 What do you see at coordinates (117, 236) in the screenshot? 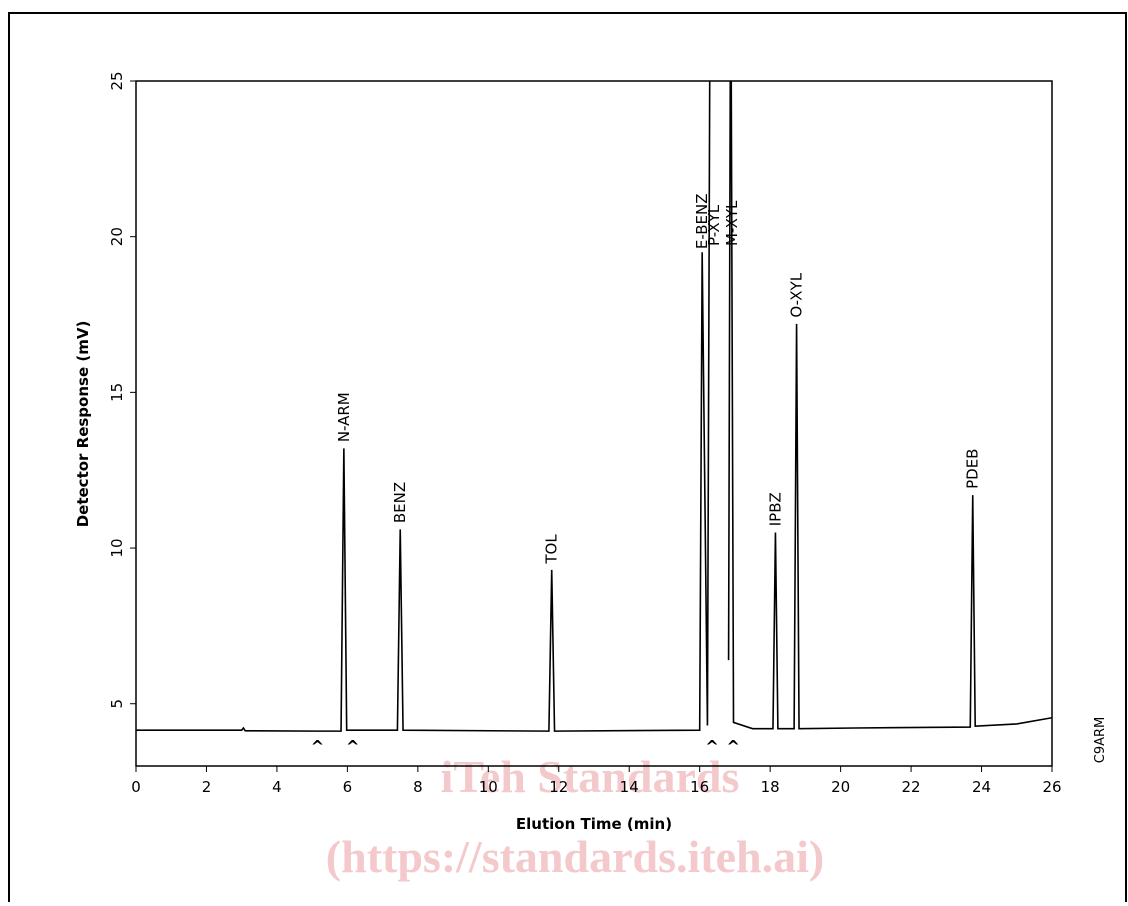
I see `y-tick-label: 20` at bounding box center [117, 236].